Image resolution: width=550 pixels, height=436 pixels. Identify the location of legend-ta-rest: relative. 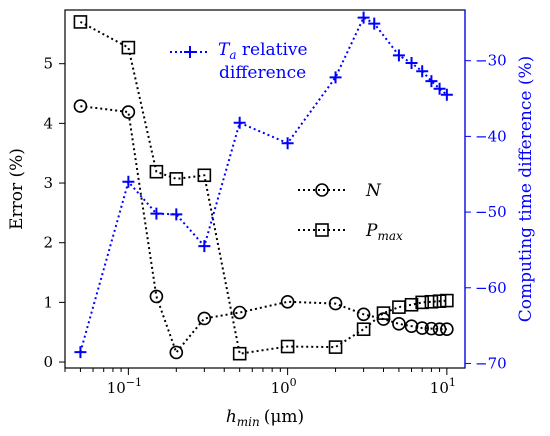
(272, 50).